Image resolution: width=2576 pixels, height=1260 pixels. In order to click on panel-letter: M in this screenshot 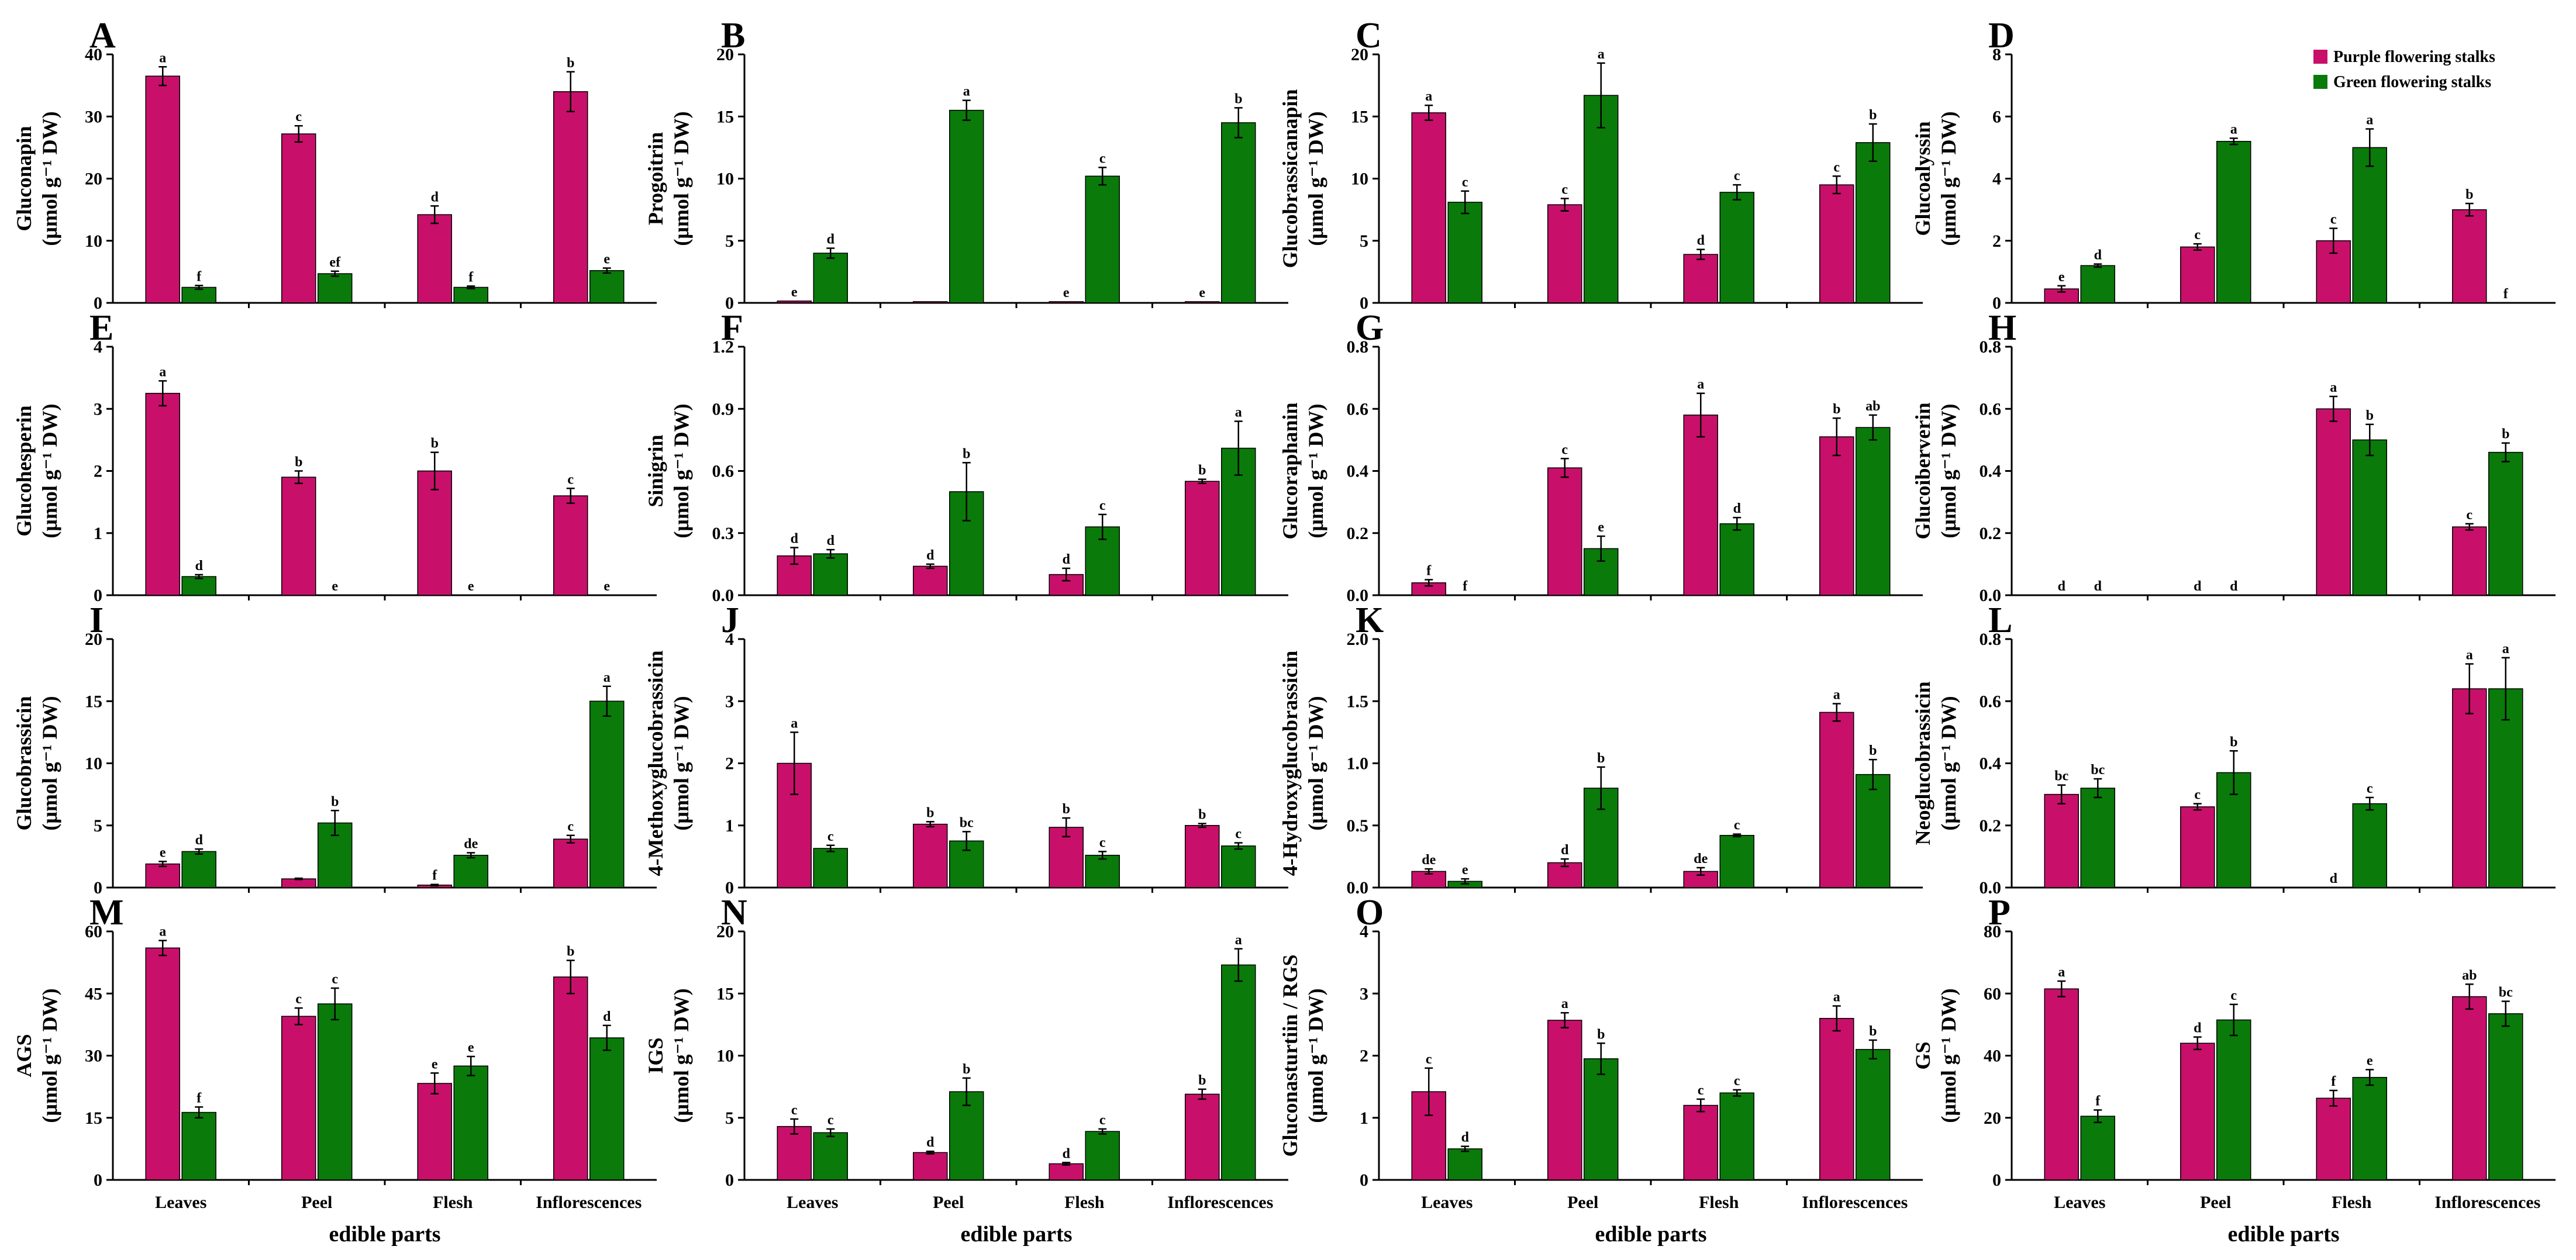, I will do `click(107, 913)`.